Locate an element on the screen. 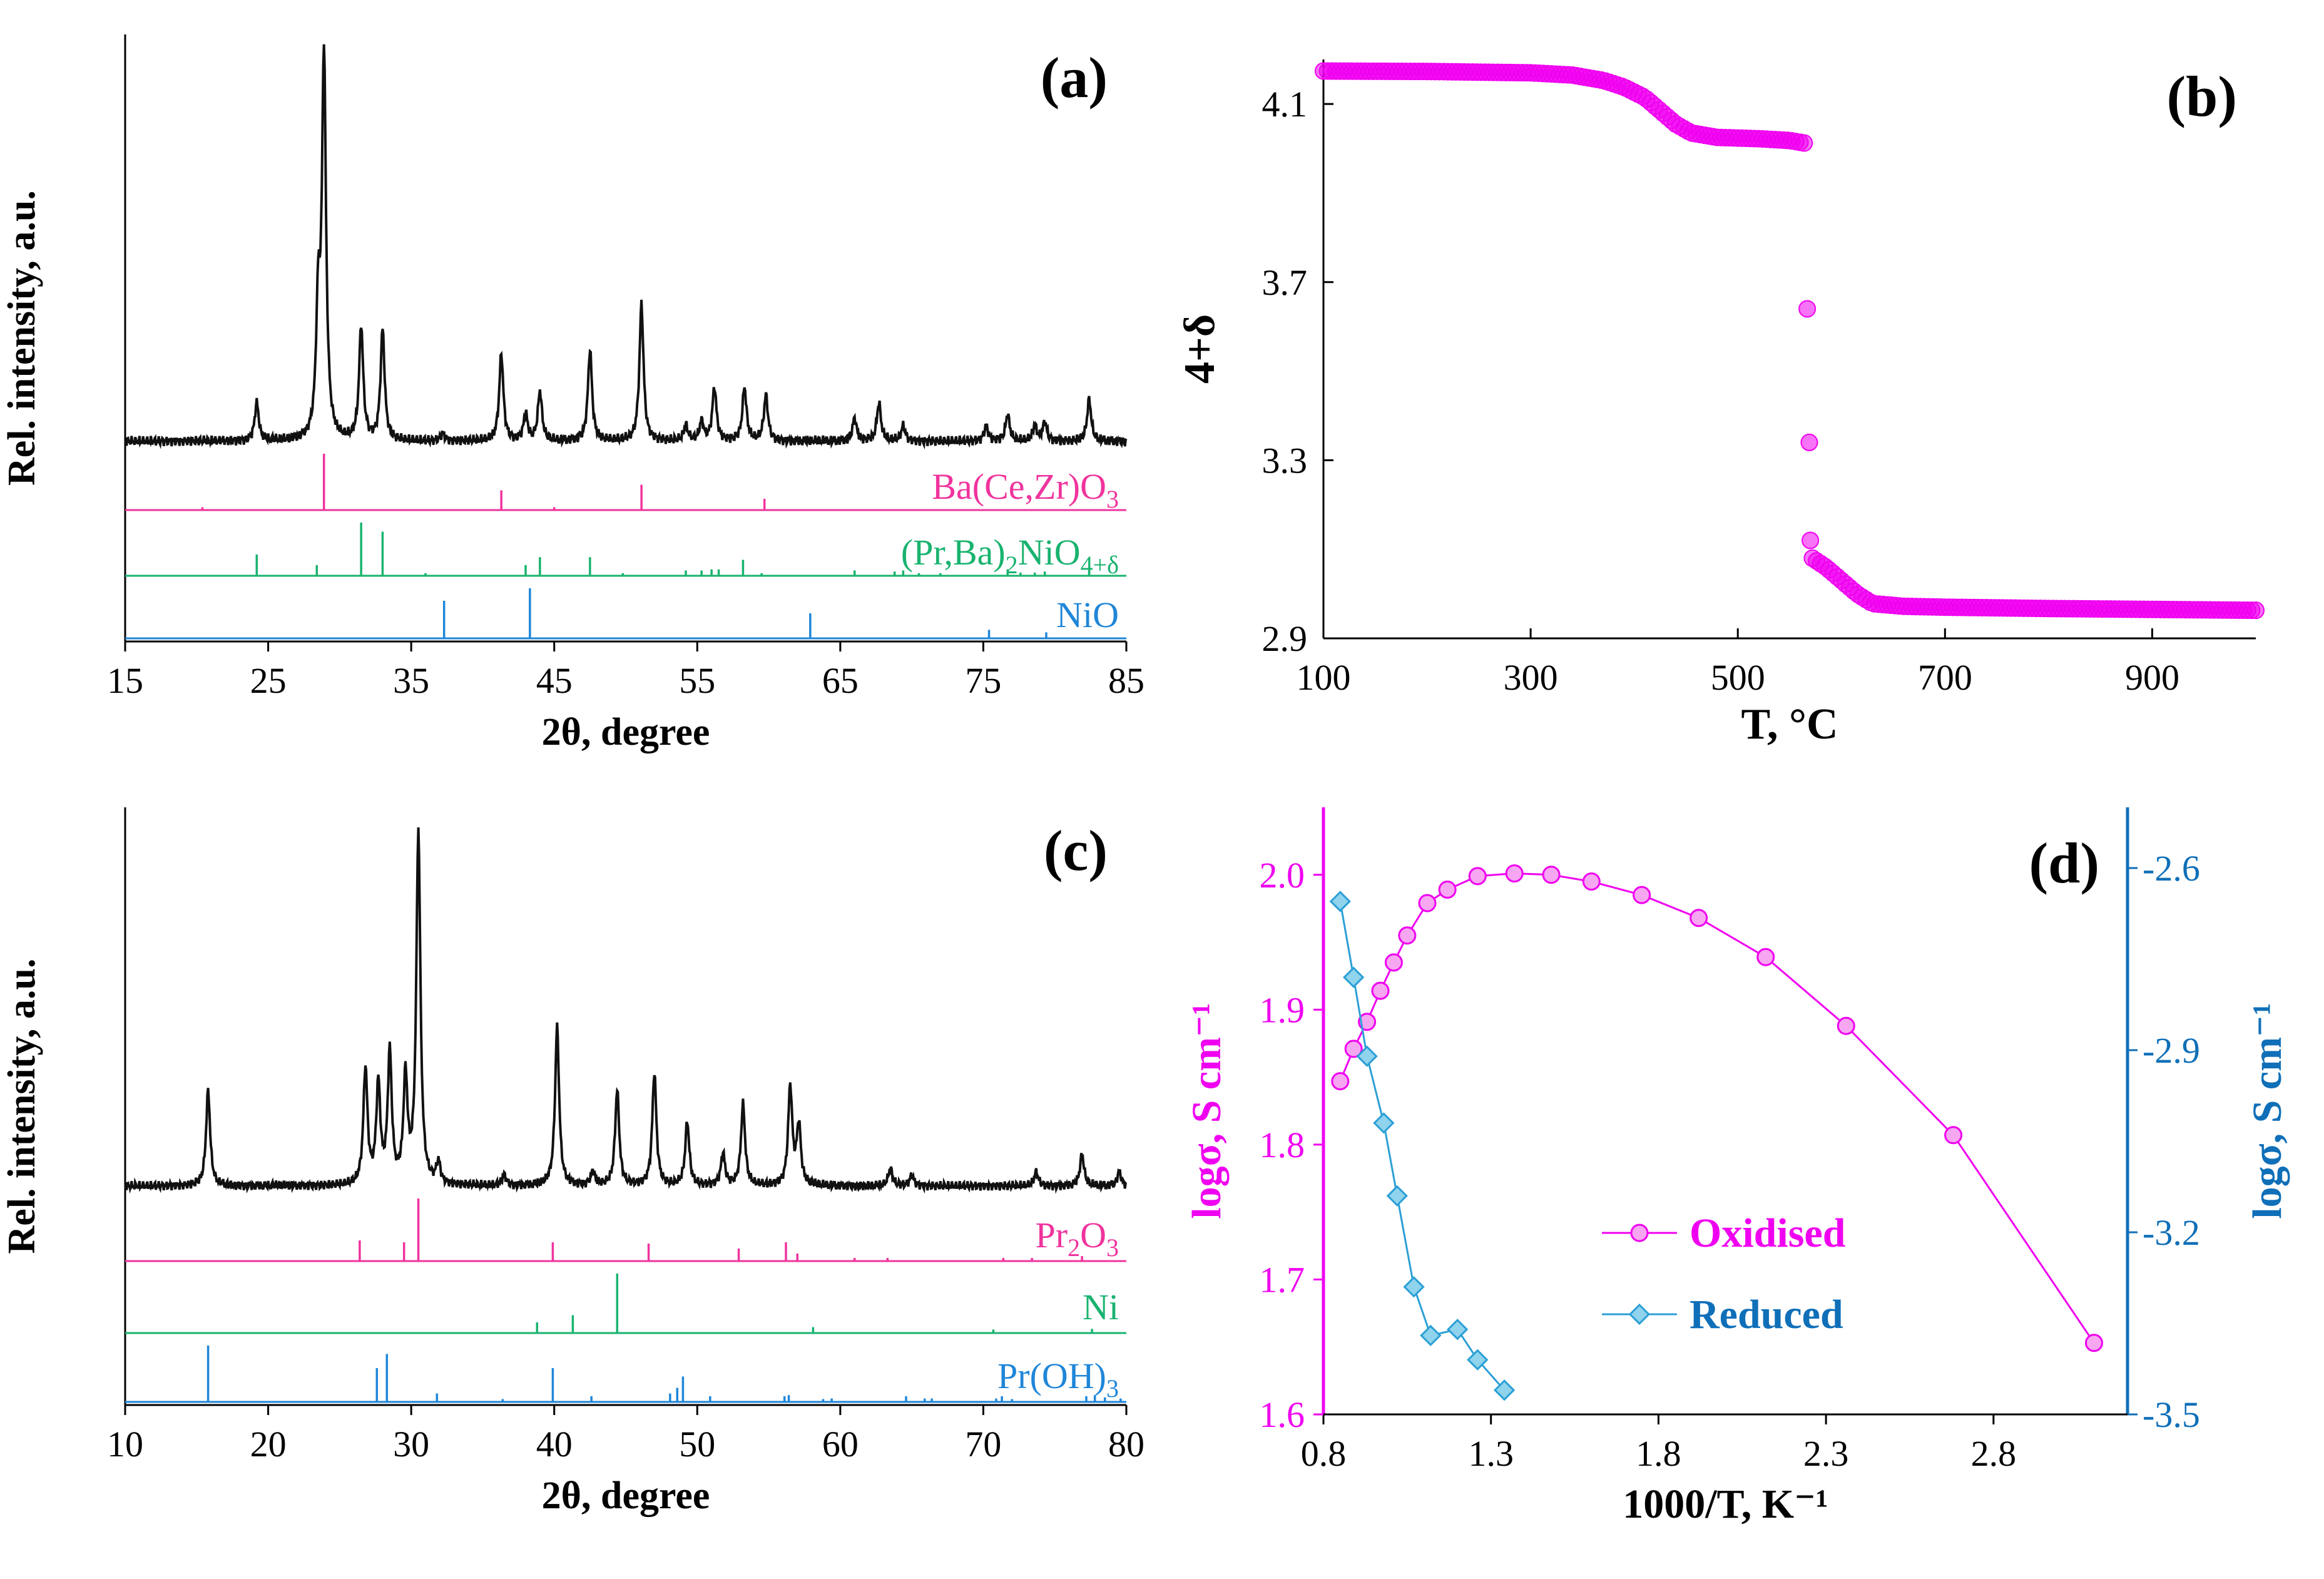 The height and width of the screenshot is (1579, 2324). x-tick-label: 20 is located at coordinates (268, 1444).